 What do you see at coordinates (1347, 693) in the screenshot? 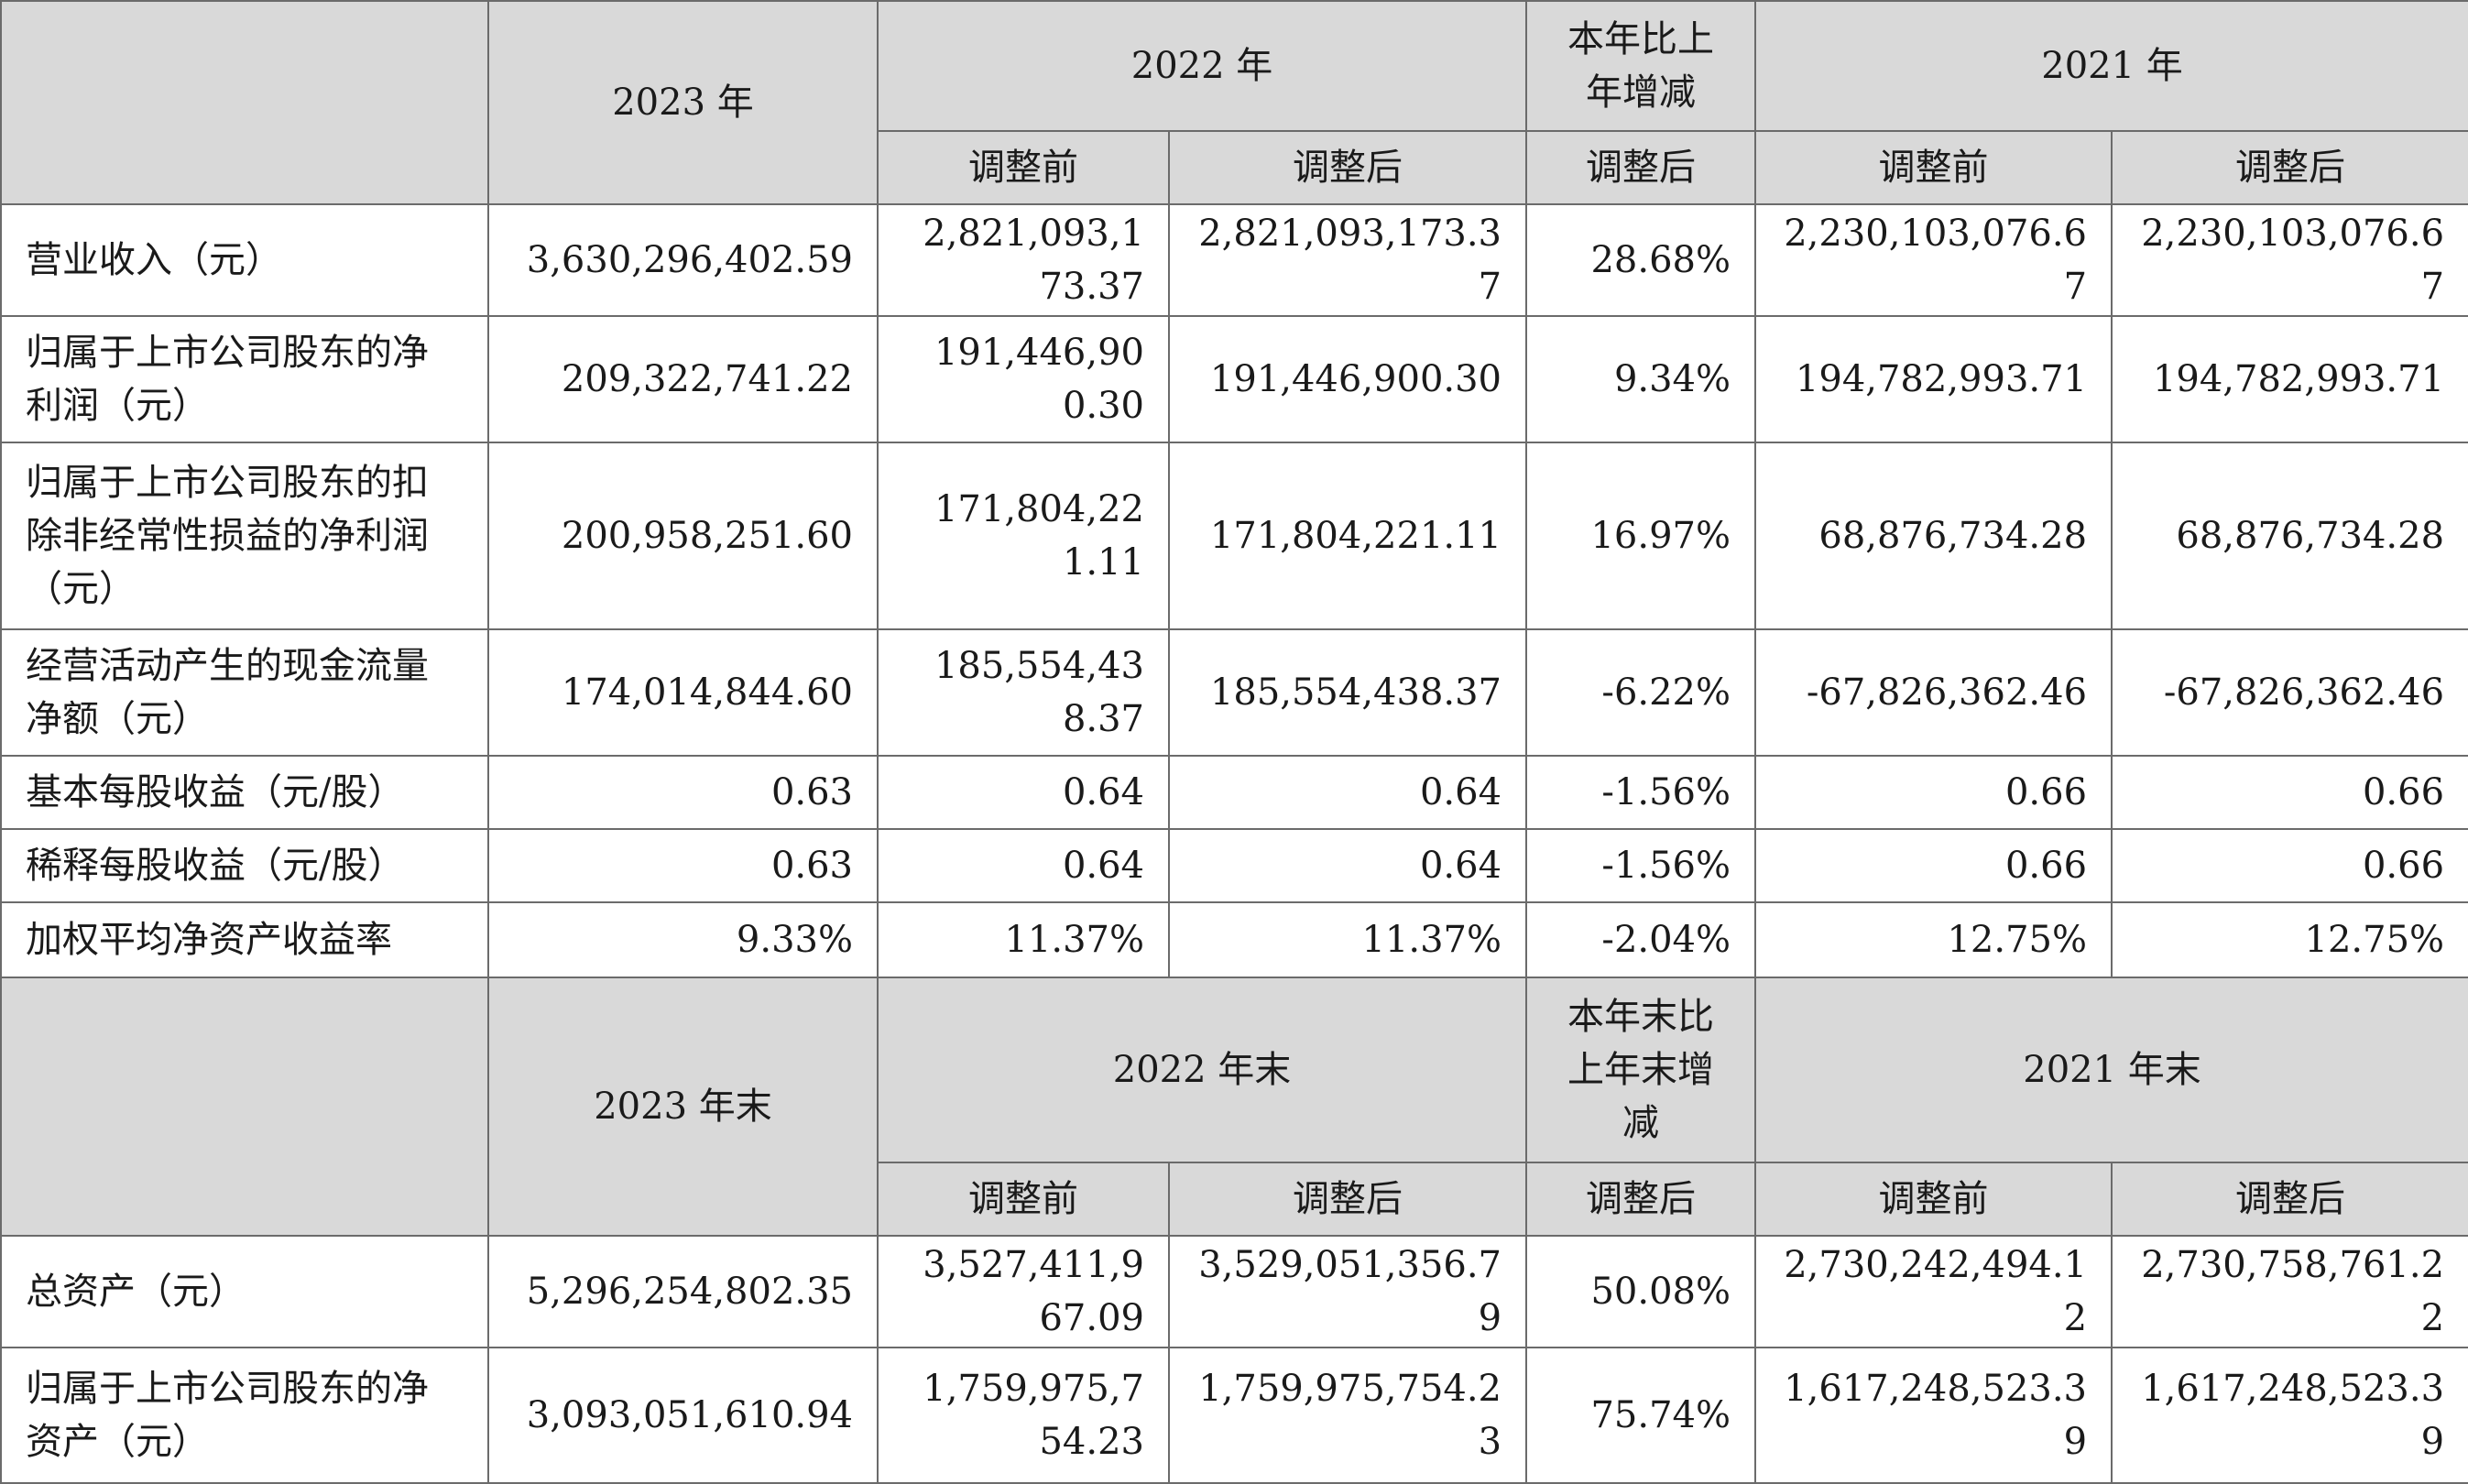
I see `value-2022-after: 185,554,438.37` at bounding box center [1347, 693].